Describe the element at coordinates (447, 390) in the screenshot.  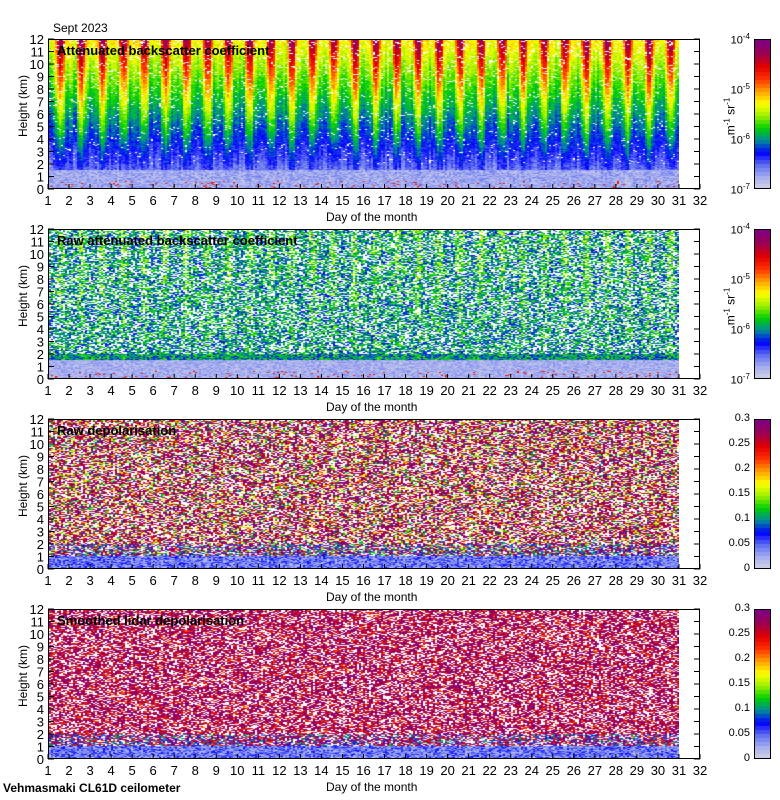
I see `x-tick-label: 20` at that location.